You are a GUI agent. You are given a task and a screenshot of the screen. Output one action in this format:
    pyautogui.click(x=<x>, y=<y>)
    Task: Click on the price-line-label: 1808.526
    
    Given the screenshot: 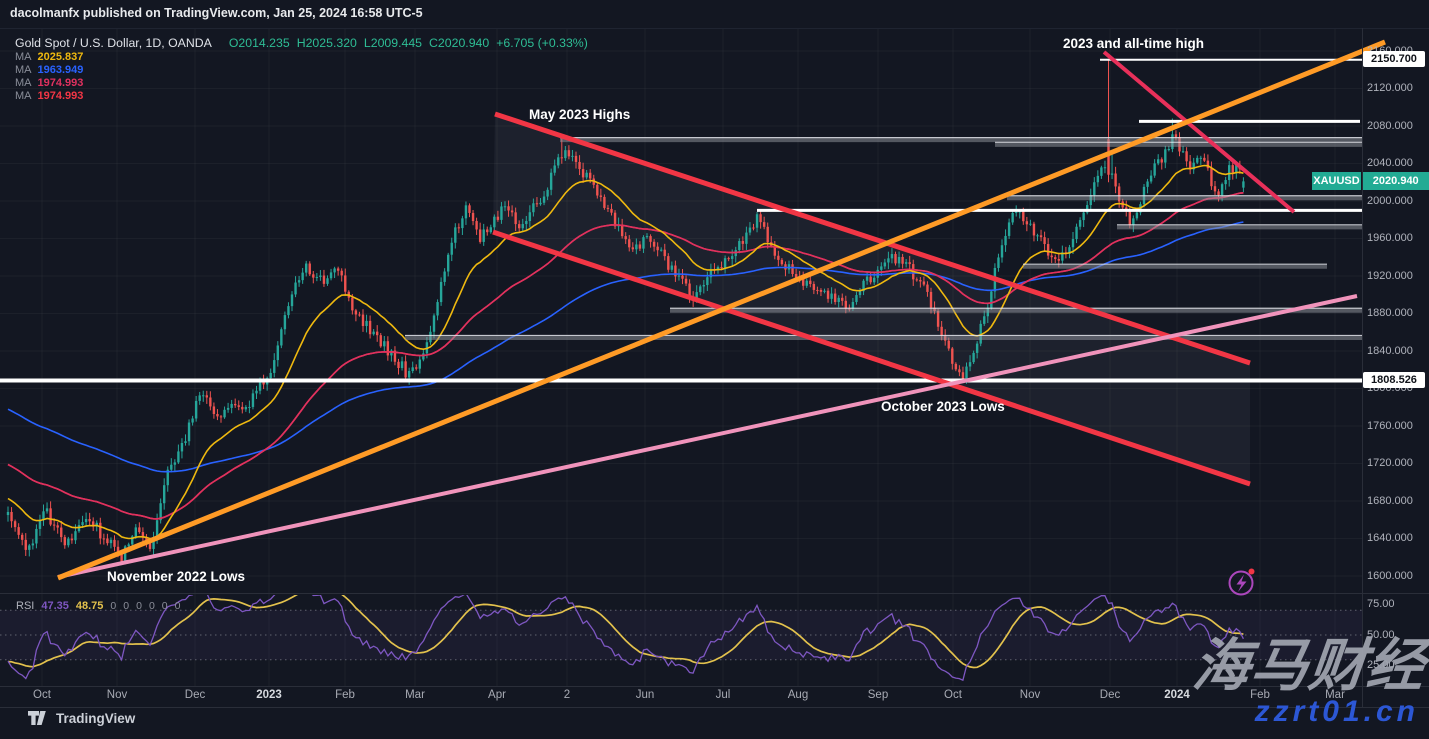 What is the action you would take?
    pyautogui.click(x=1394, y=380)
    